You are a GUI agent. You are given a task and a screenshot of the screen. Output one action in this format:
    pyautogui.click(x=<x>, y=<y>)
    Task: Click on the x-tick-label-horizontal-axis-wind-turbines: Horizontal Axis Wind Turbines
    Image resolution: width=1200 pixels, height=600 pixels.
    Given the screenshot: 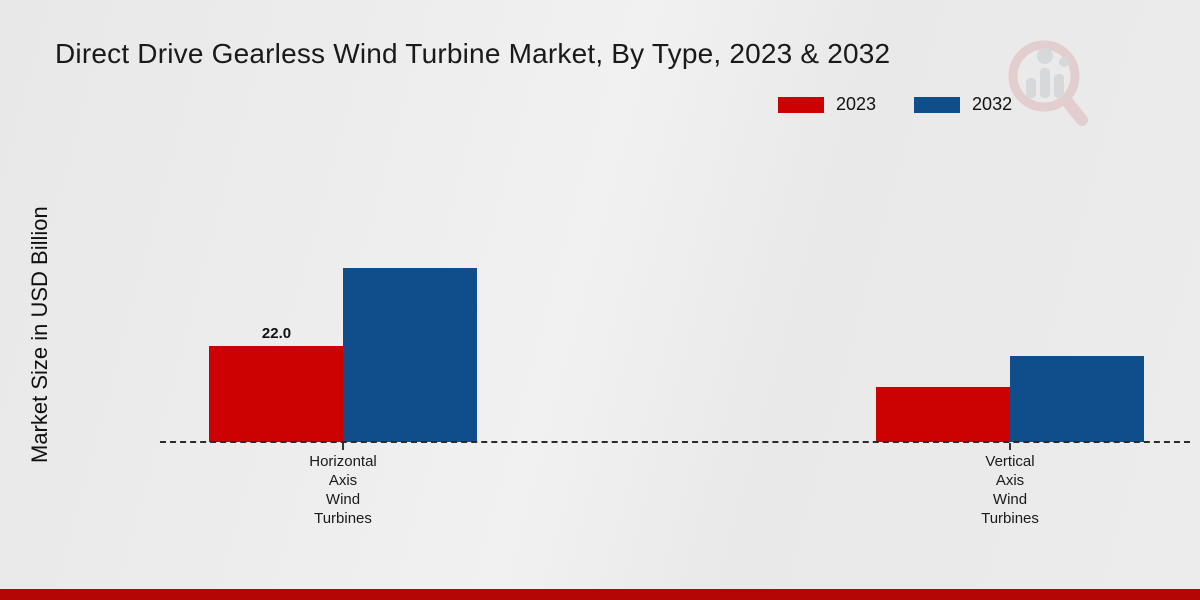 What is the action you would take?
    pyautogui.click(x=343, y=490)
    